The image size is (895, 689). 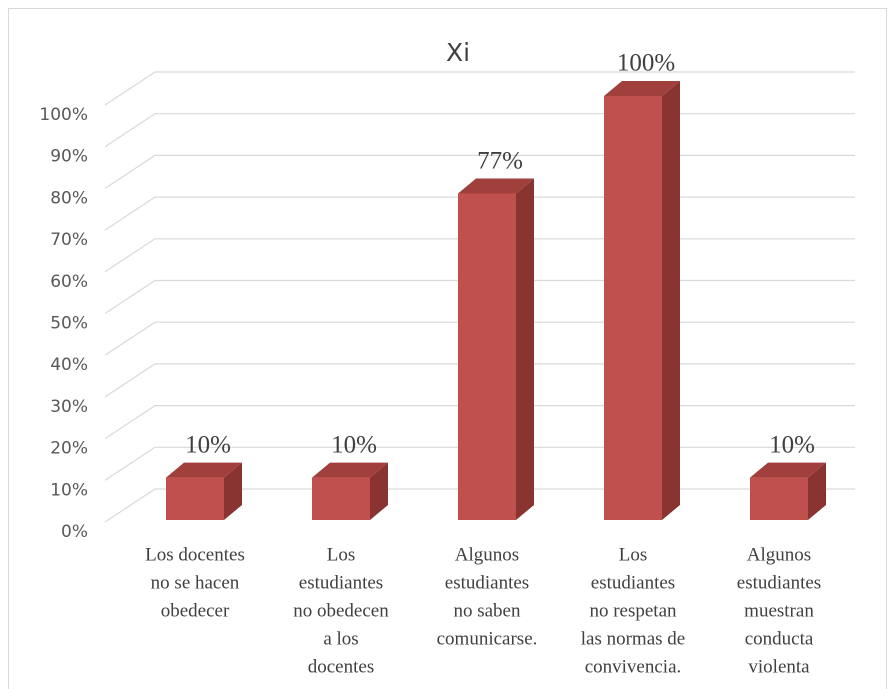 What do you see at coordinates (779, 638) in the screenshot?
I see `x-tick-label: conducta` at bounding box center [779, 638].